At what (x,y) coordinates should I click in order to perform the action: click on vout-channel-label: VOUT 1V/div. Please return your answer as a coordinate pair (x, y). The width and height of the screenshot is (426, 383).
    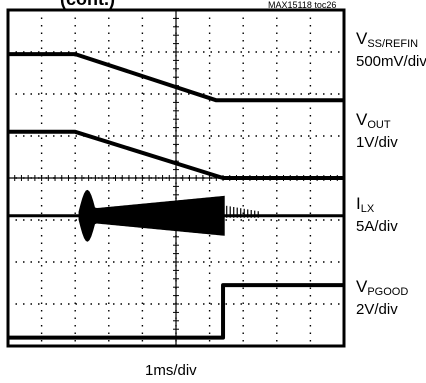
    Looking at the image, I should click on (377, 131).